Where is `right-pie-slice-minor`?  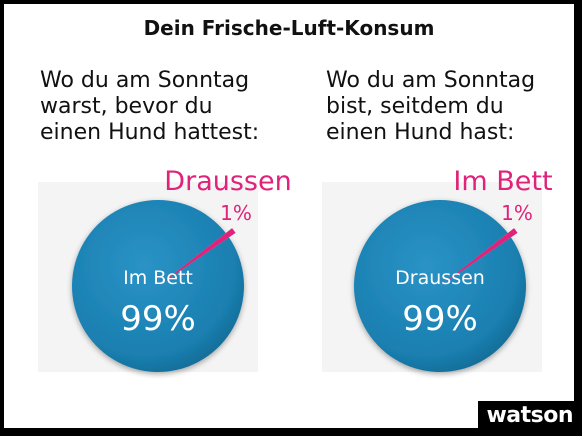
right-pie-slice-minor is located at coordinates (479, 257).